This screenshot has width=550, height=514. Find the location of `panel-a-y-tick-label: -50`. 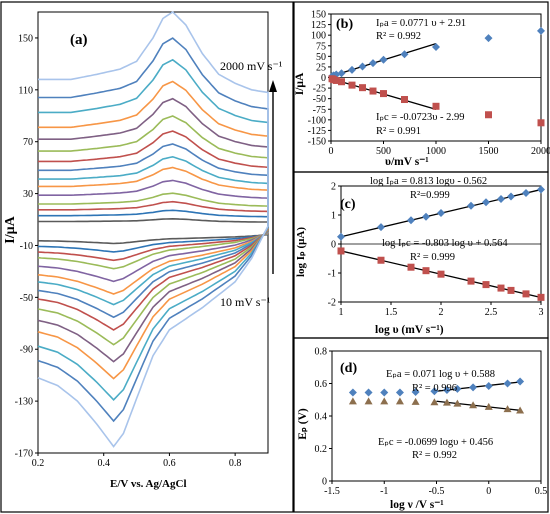

panel-a-y-tick-label: -50 is located at coordinates (26, 298).